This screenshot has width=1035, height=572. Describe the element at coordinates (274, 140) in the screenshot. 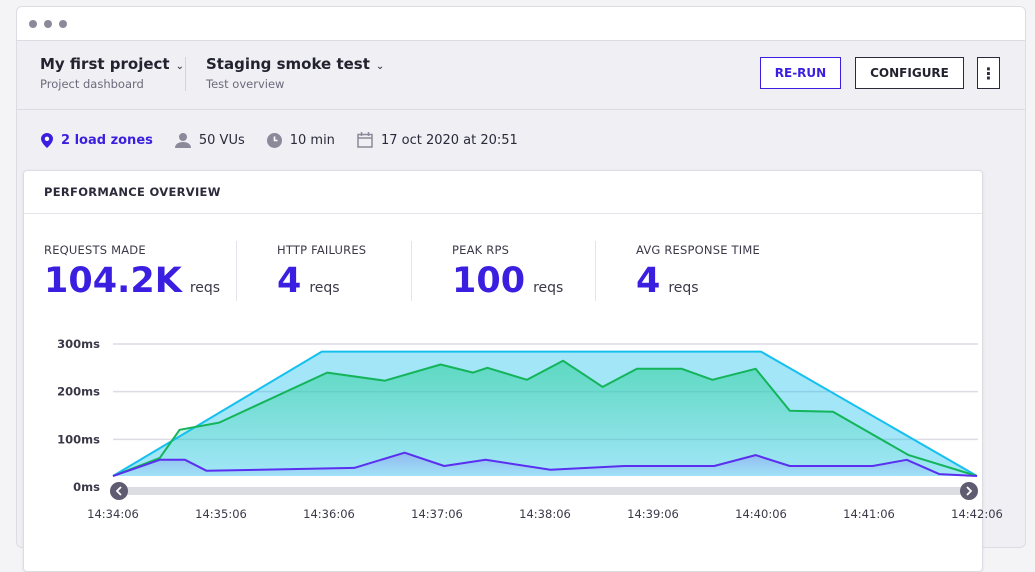

I see `clock-icon` at that location.